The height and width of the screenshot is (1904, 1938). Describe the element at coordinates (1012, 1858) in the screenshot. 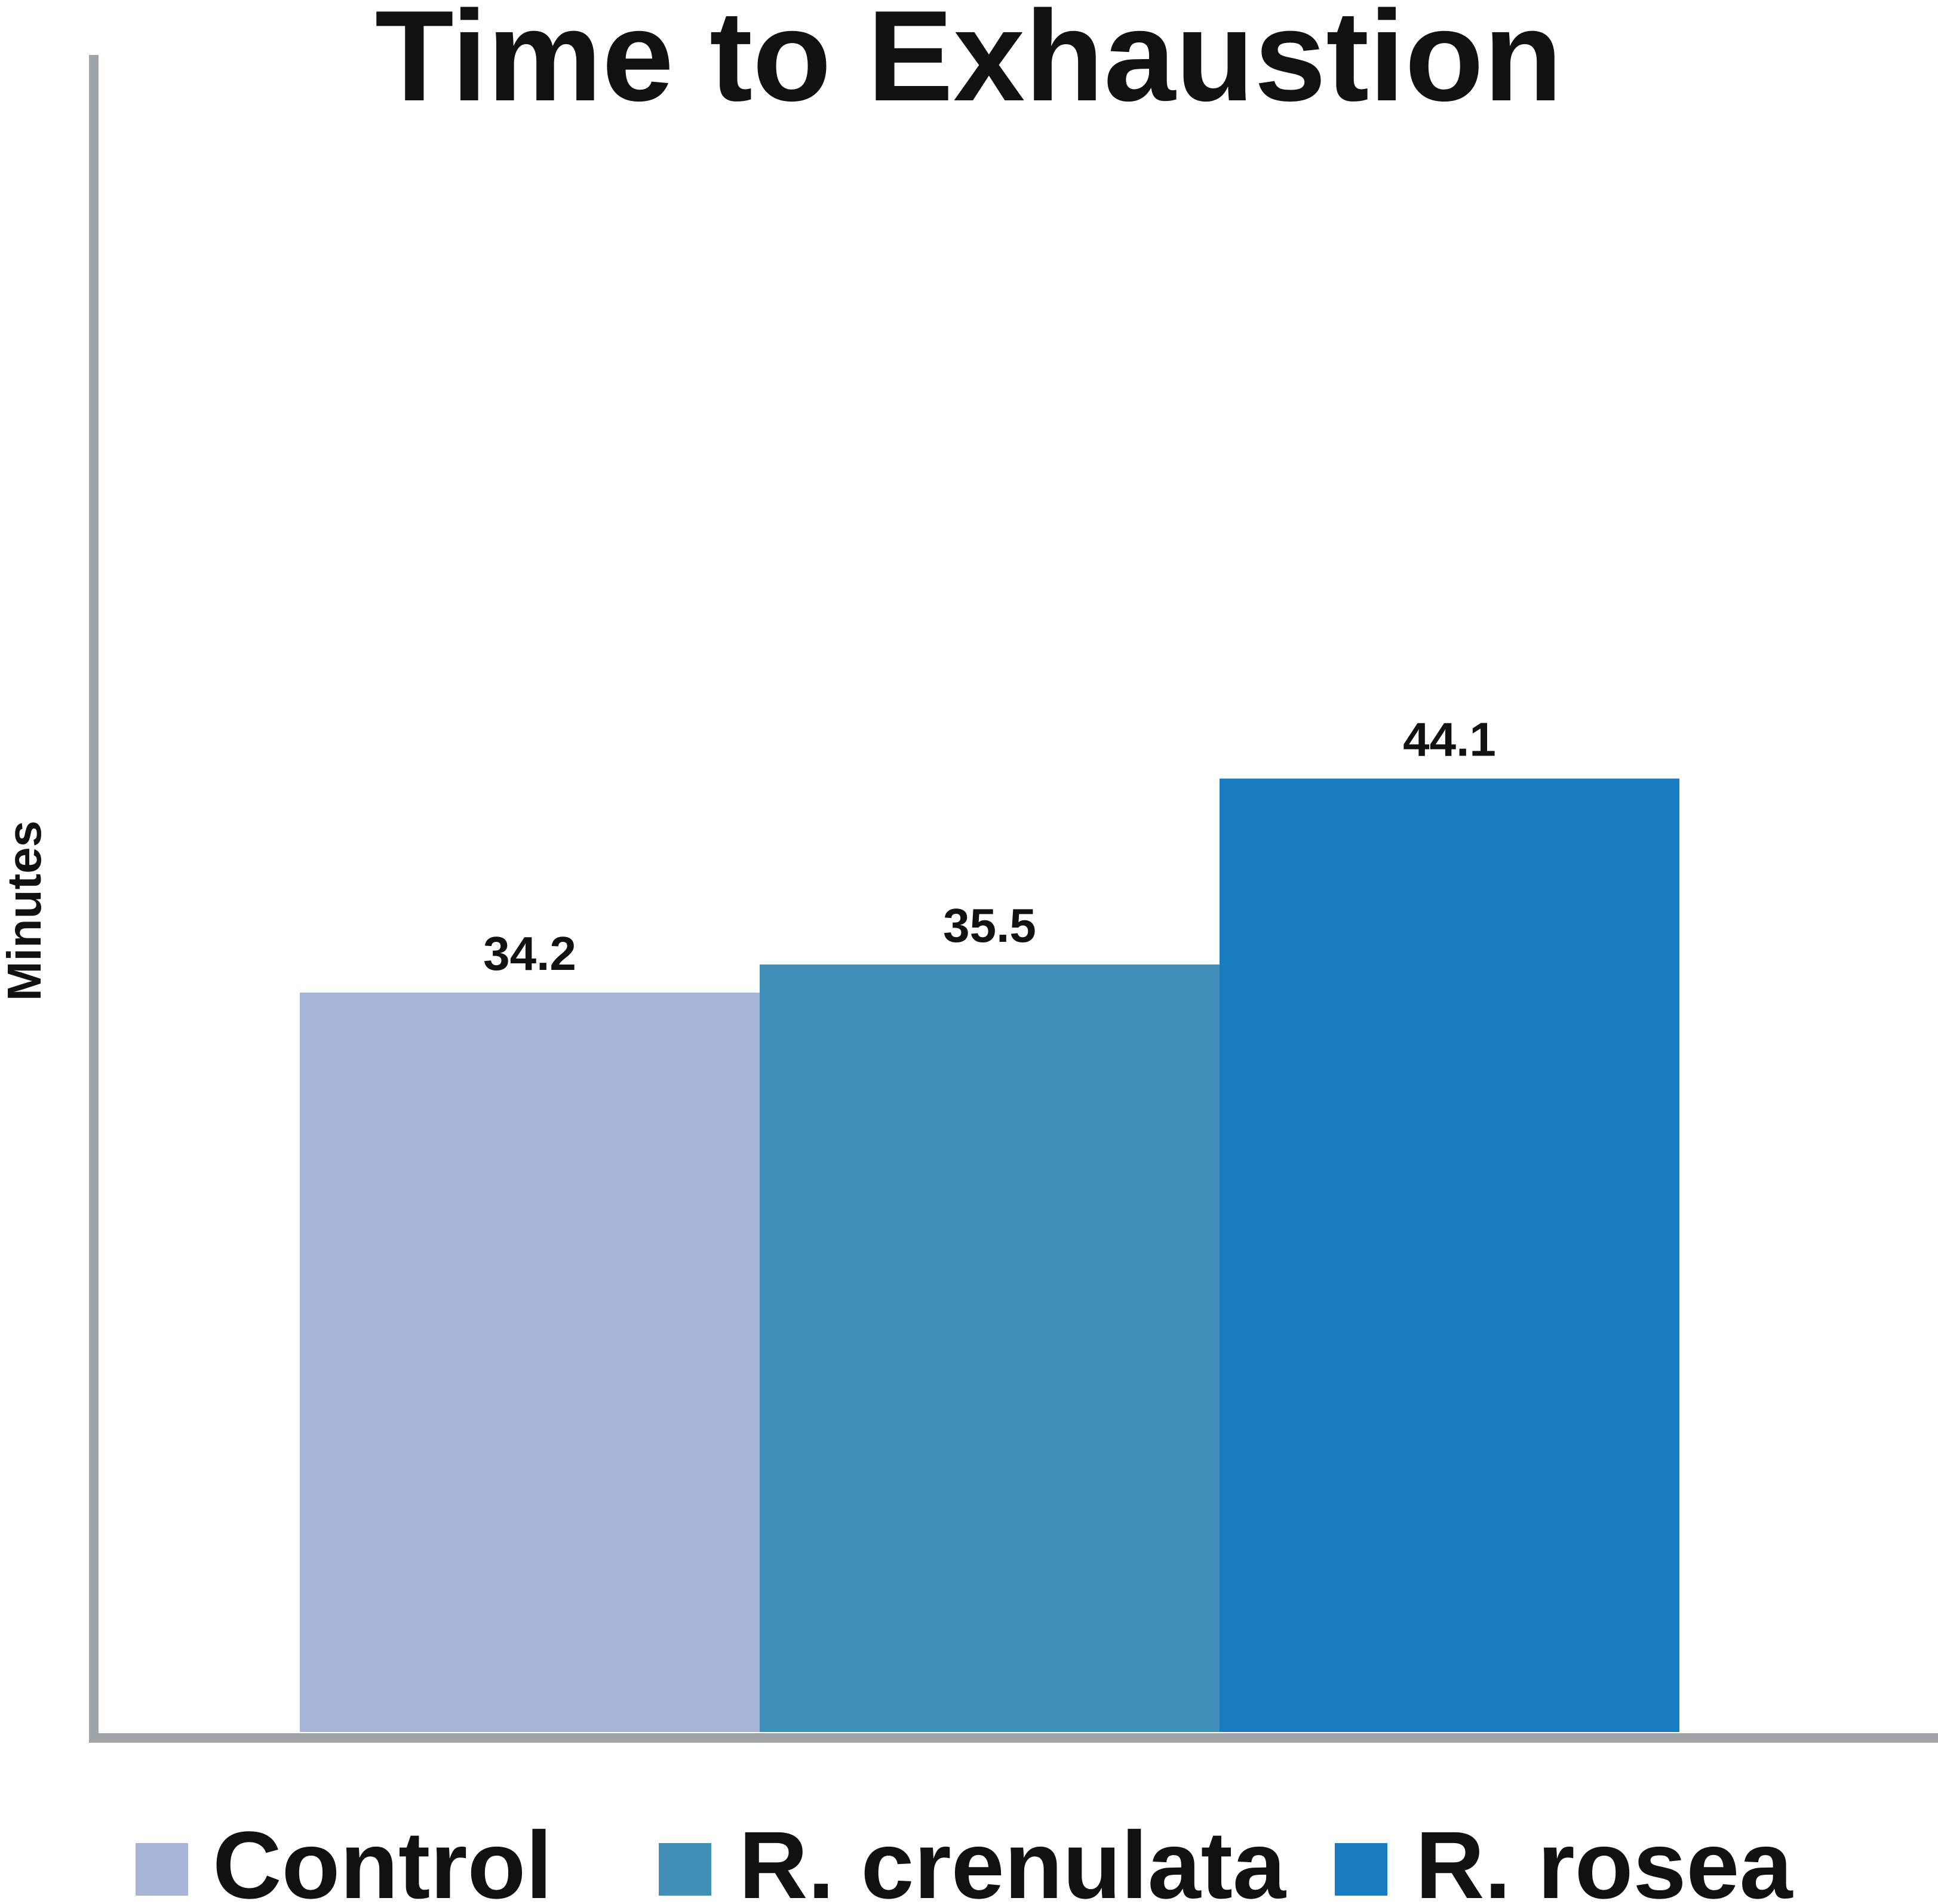

I see `legend-label: R. crenulata` at that location.